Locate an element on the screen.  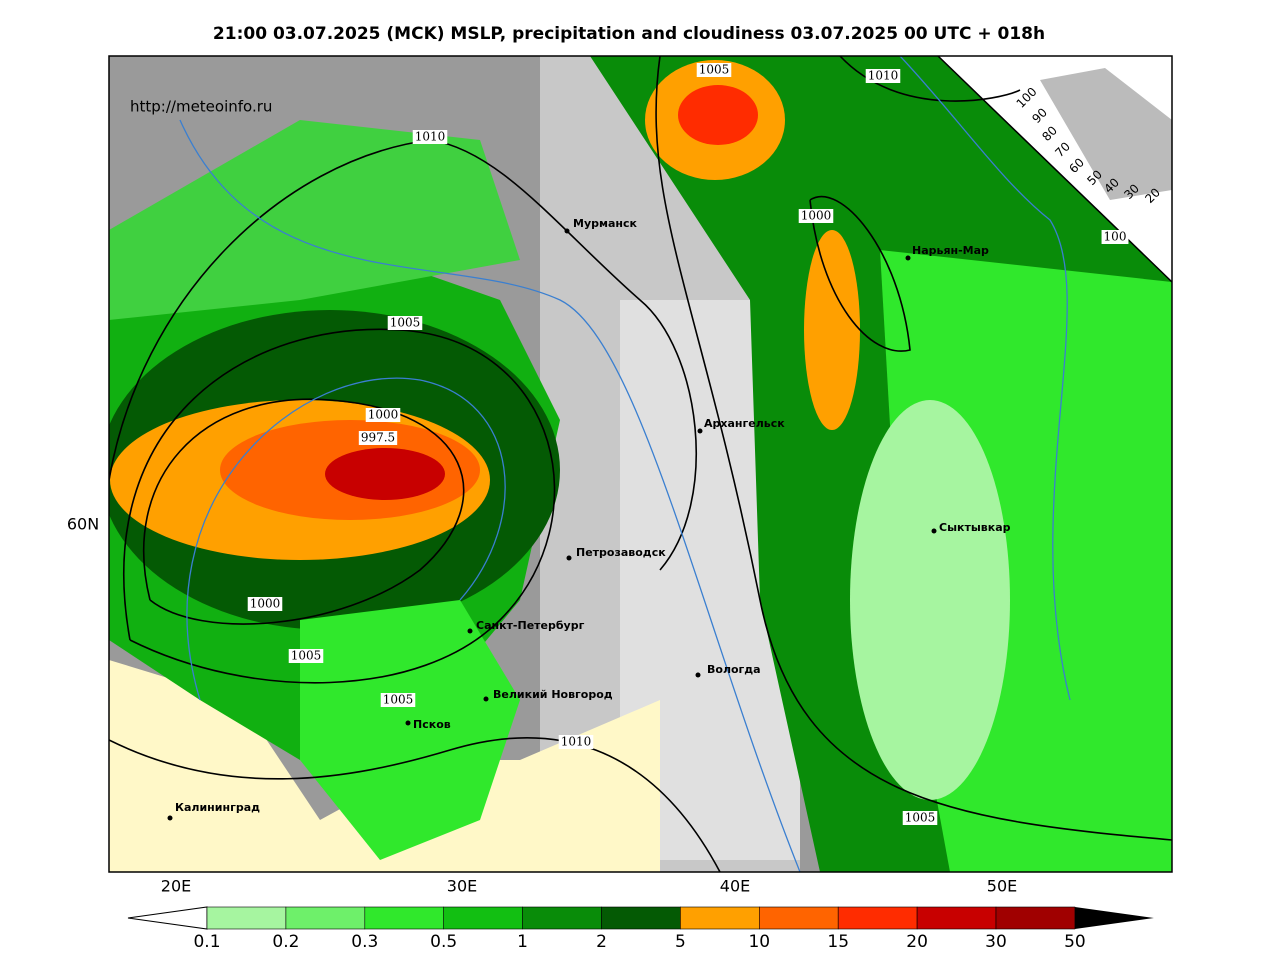
isobar-label: 997.5 is located at coordinates (378, 438).